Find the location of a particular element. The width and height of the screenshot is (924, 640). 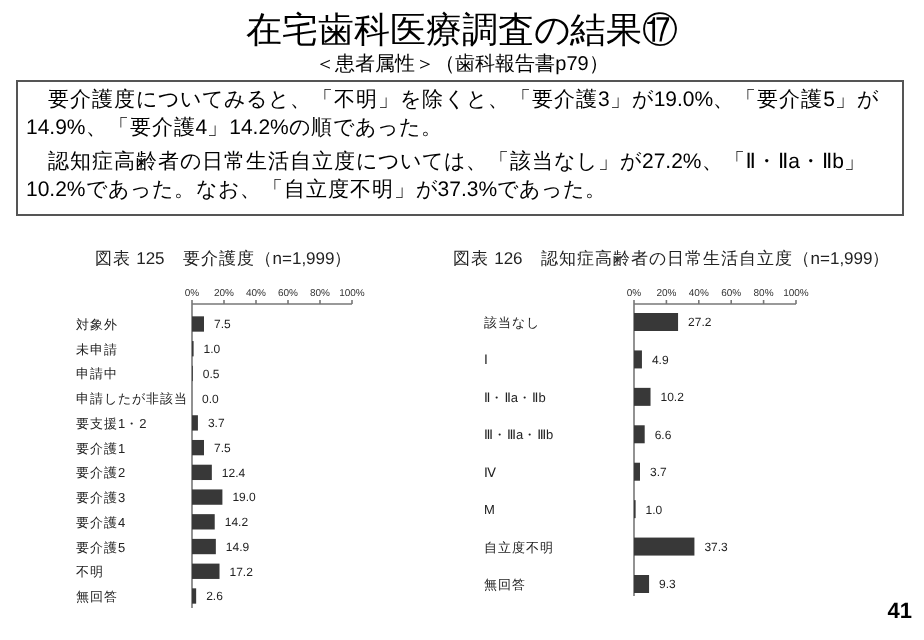

text: ＜患者属性＞（歯科報告書p79） is located at coordinates (462, 64).